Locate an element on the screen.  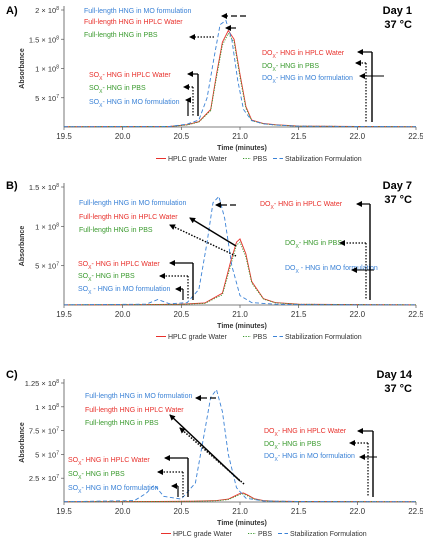
panel-label: C) is located at coordinates (12, 375).